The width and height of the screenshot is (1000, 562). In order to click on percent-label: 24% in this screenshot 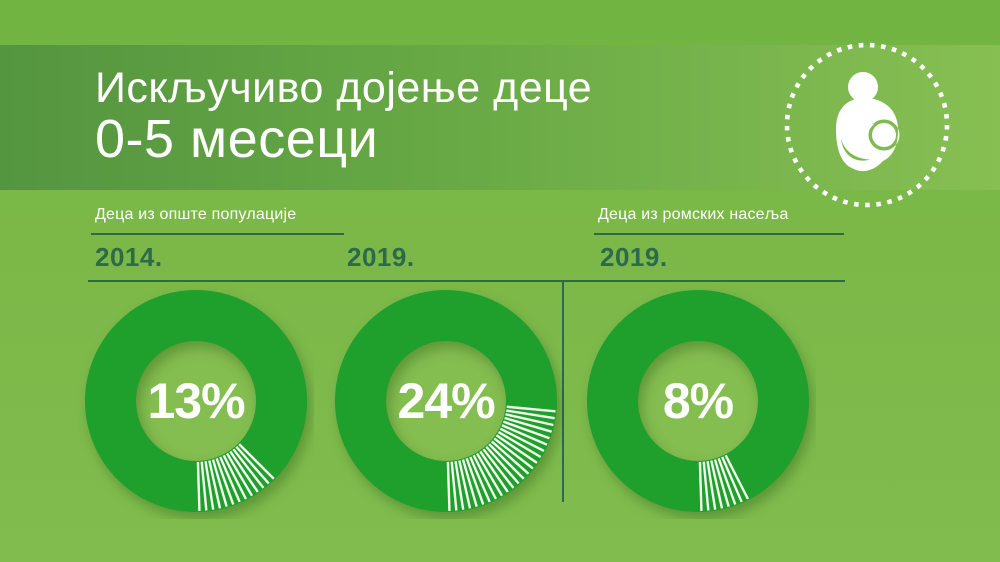, I will do `click(446, 401)`.